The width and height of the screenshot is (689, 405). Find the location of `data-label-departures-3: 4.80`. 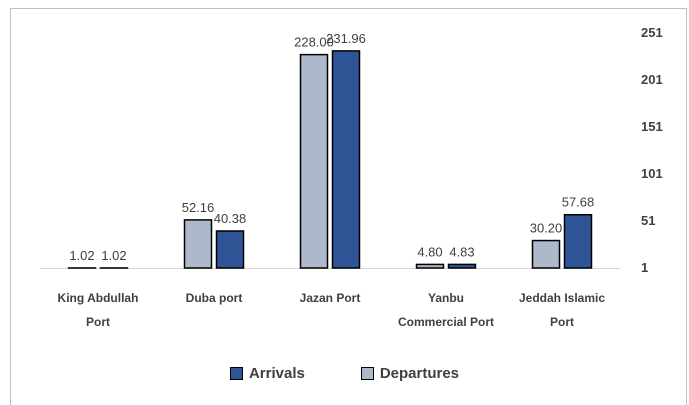

data-label-departures-3: 4.80 is located at coordinates (429, 251).